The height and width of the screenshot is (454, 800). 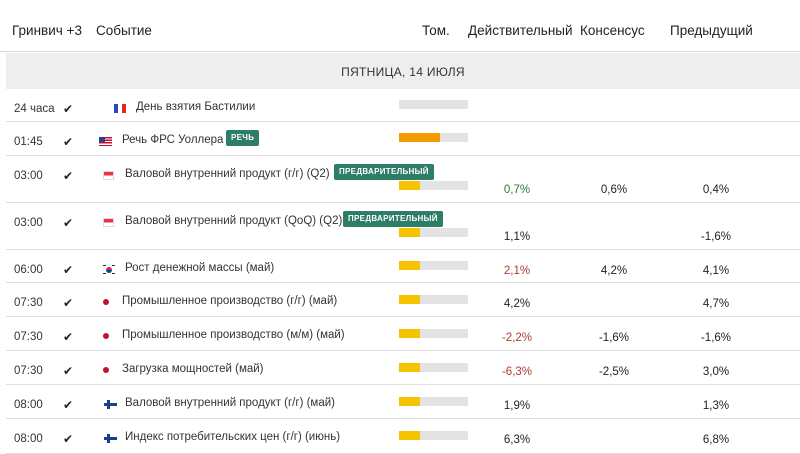 I want to click on previous-value: 1,3%, so click(x=716, y=406).